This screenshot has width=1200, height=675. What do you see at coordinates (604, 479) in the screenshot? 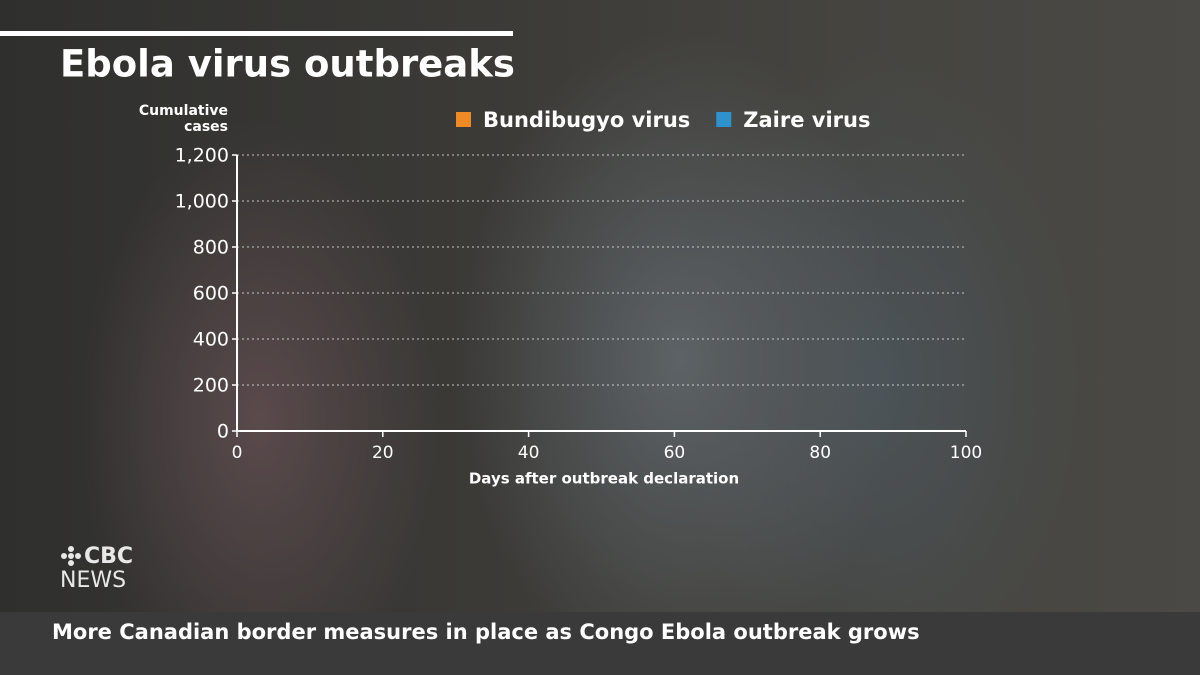
I see `x-axis-label: Days after outbreak declaration` at bounding box center [604, 479].